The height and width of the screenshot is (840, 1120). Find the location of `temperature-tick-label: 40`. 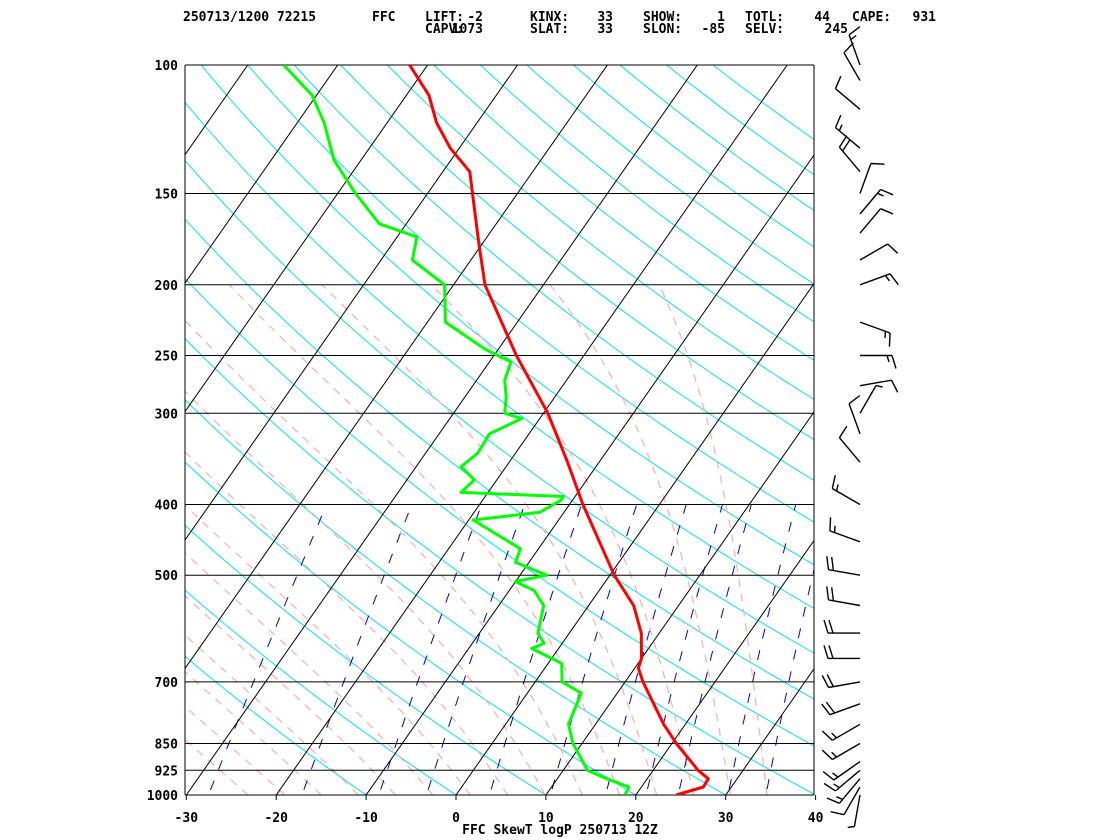

temperature-tick-label: 40 is located at coordinates (816, 818).